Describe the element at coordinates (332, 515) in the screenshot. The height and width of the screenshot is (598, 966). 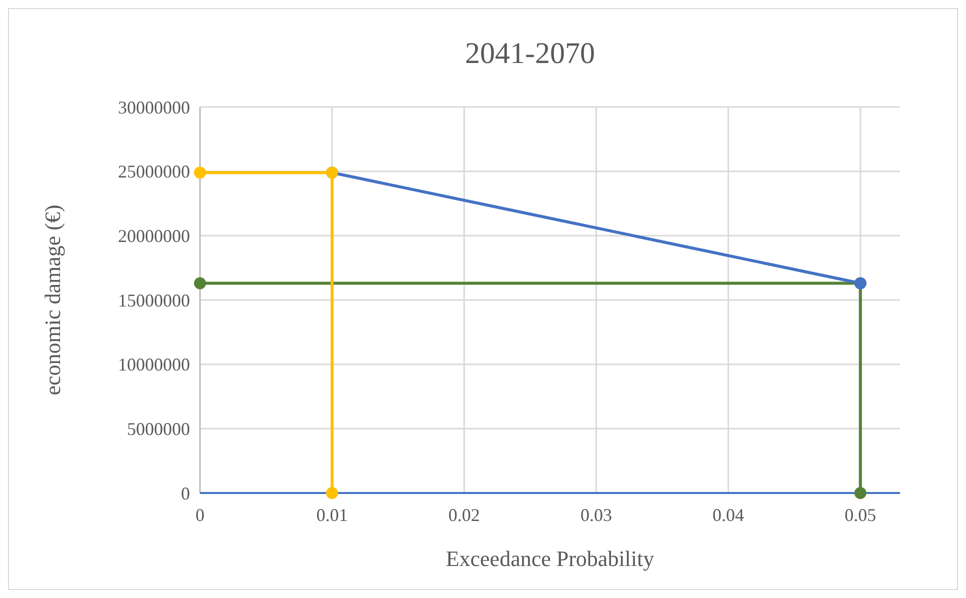
I see `x-tick-label: 0.01` at that location.